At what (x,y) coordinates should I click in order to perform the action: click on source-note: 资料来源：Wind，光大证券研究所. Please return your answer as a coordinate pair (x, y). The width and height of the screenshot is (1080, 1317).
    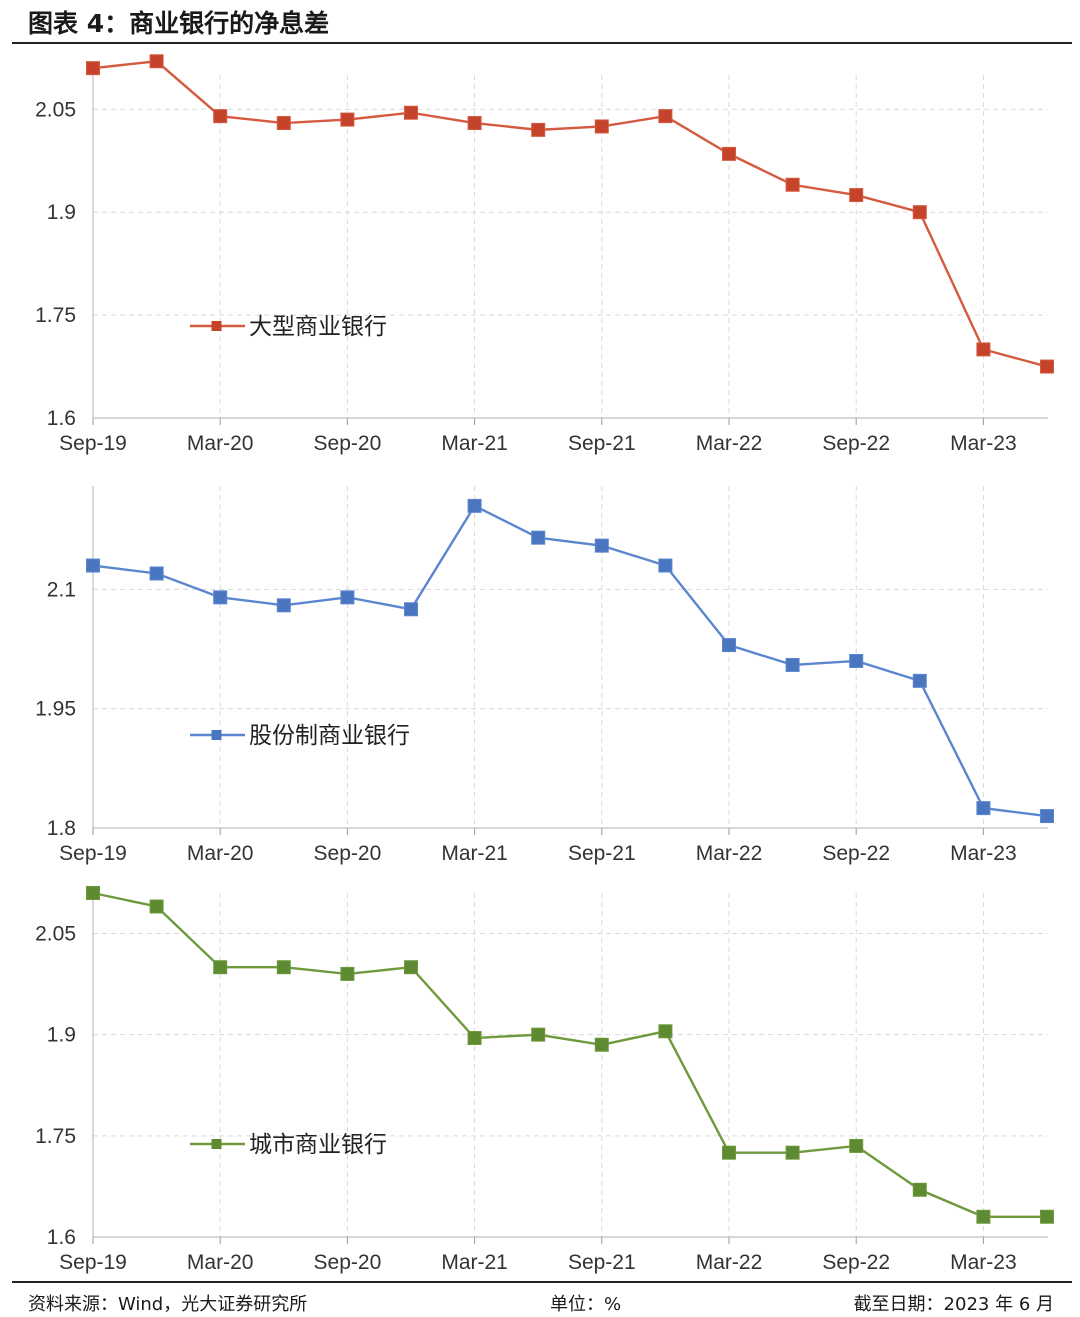
    Looking at the image, I should click on (168, 1304).